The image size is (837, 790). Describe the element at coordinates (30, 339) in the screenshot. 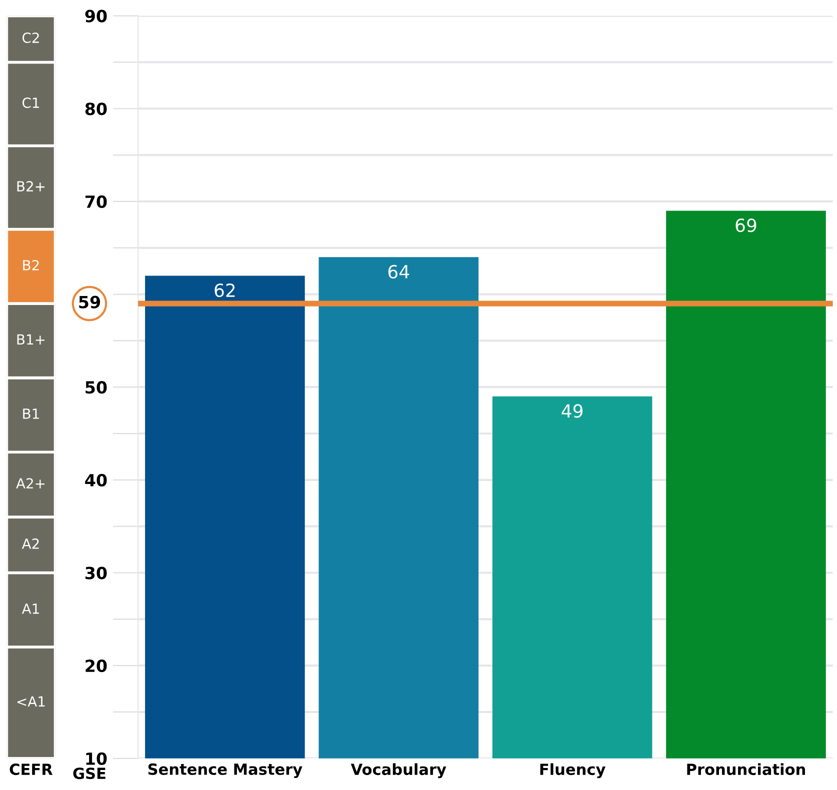

I see `series-label: B1+` at that location.